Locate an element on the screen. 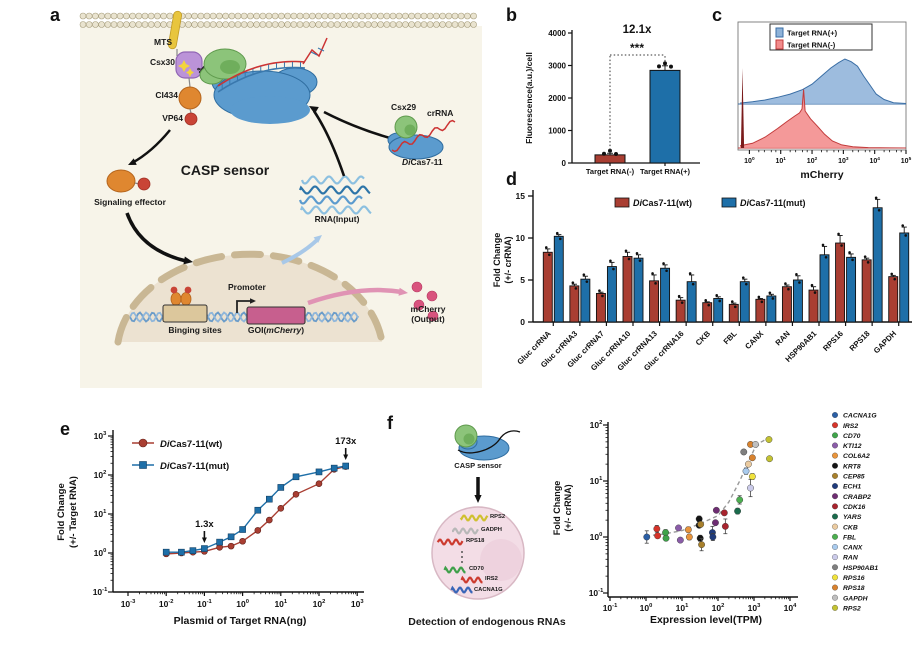 This screenshot has height=646, width=919. rna-label-irs2: IRS2 is located at coordinates (491, 579).